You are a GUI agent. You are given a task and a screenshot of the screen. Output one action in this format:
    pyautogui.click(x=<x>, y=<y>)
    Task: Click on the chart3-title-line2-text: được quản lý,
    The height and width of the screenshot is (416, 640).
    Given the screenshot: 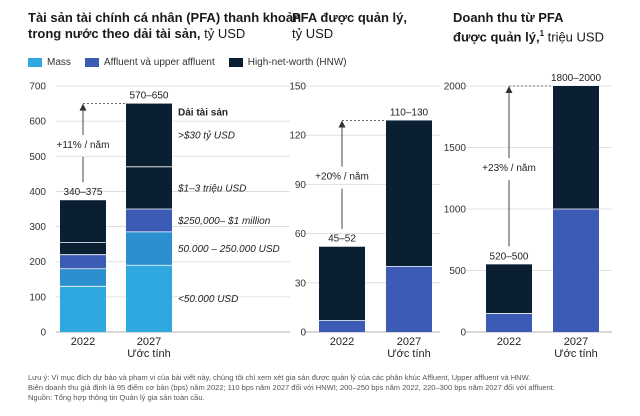 What is the action you would take?
    pyautogui.click(x=496, y=37)
    